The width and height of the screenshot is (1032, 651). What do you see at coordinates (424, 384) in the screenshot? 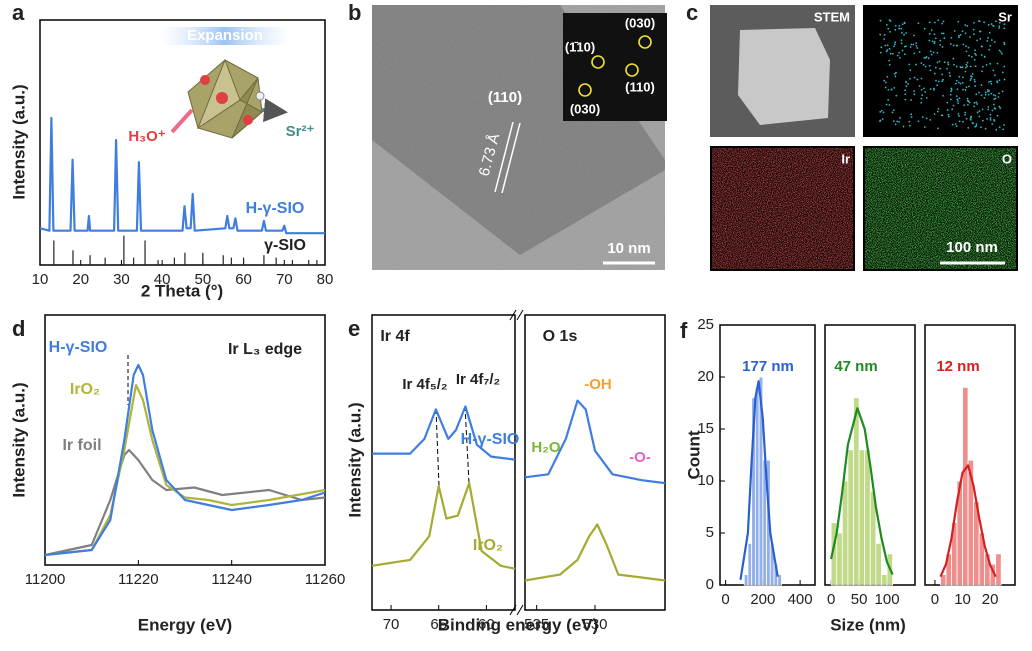
I see `annotation: Ir 4f₅/₂` at bounding box center [424, 384].